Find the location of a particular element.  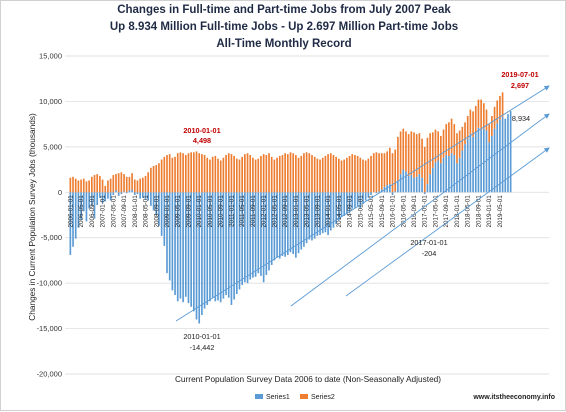

x-tick-label: 2018-01-01 is located at coordinates (457, 211).